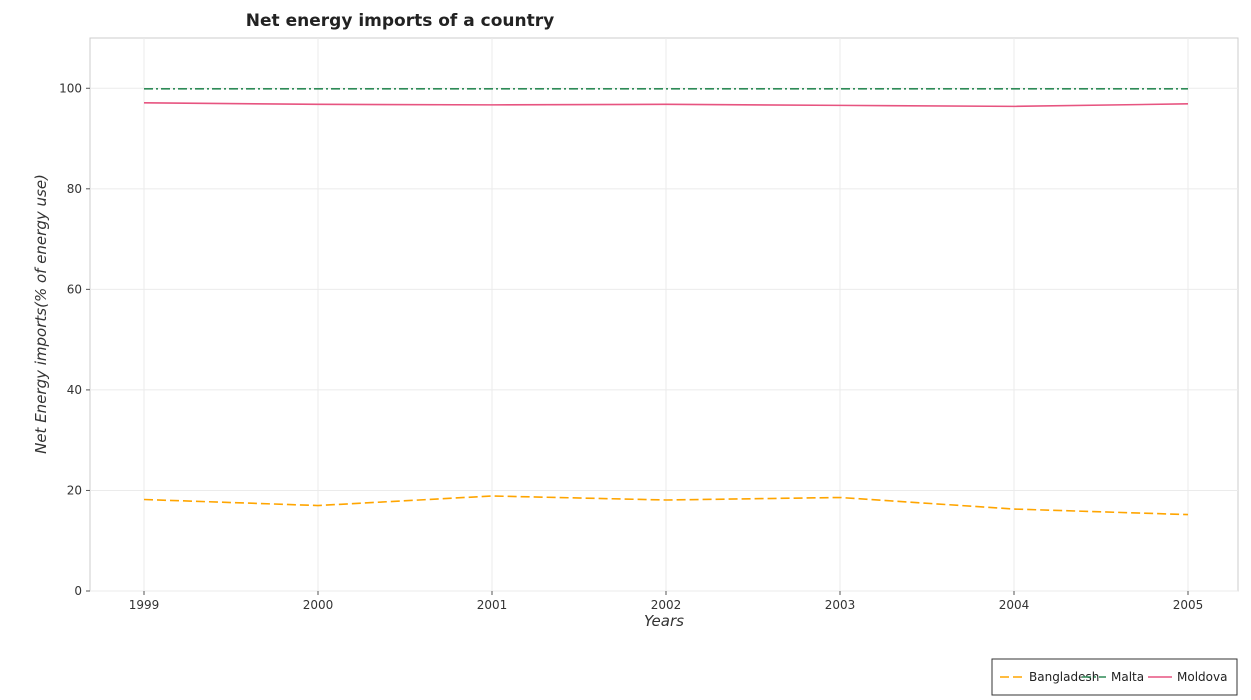  What do you see at coordinates (840, 605) in the screenshot?
I see `x-tick-label: 2003` at bounding box center [840, 605].